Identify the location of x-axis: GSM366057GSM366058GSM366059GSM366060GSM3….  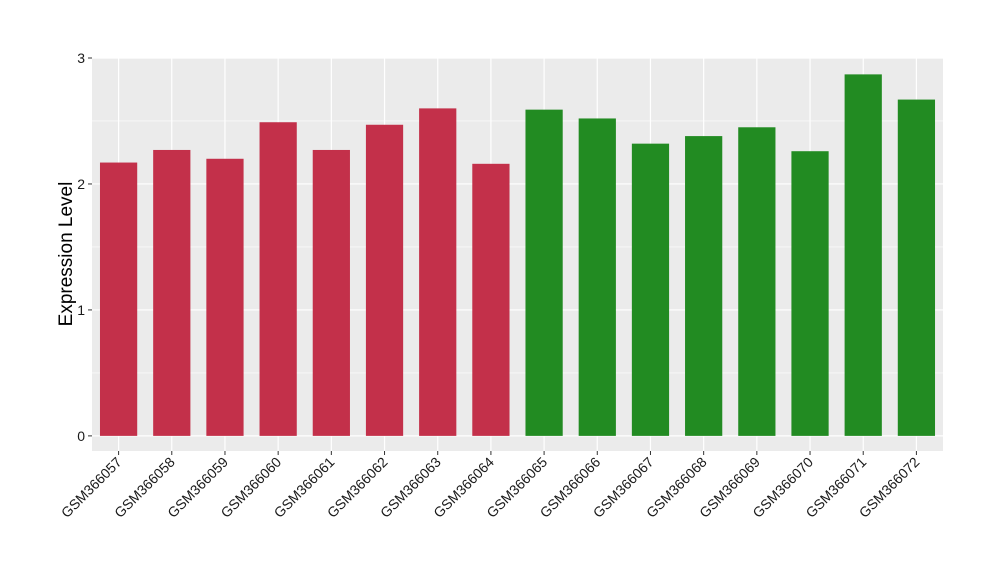
(490, 486).